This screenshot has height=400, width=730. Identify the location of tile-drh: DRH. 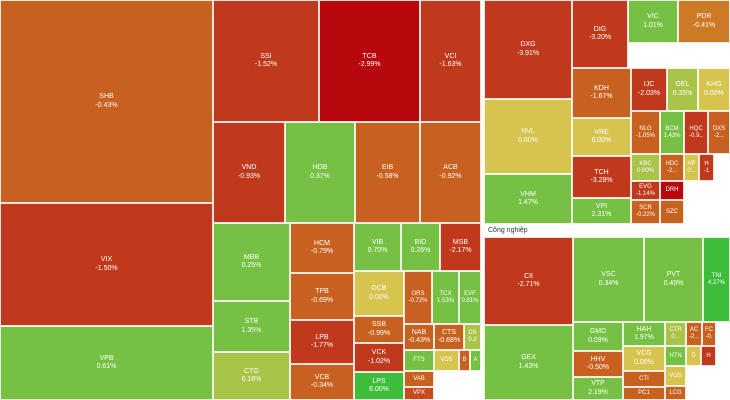
(672, 190).